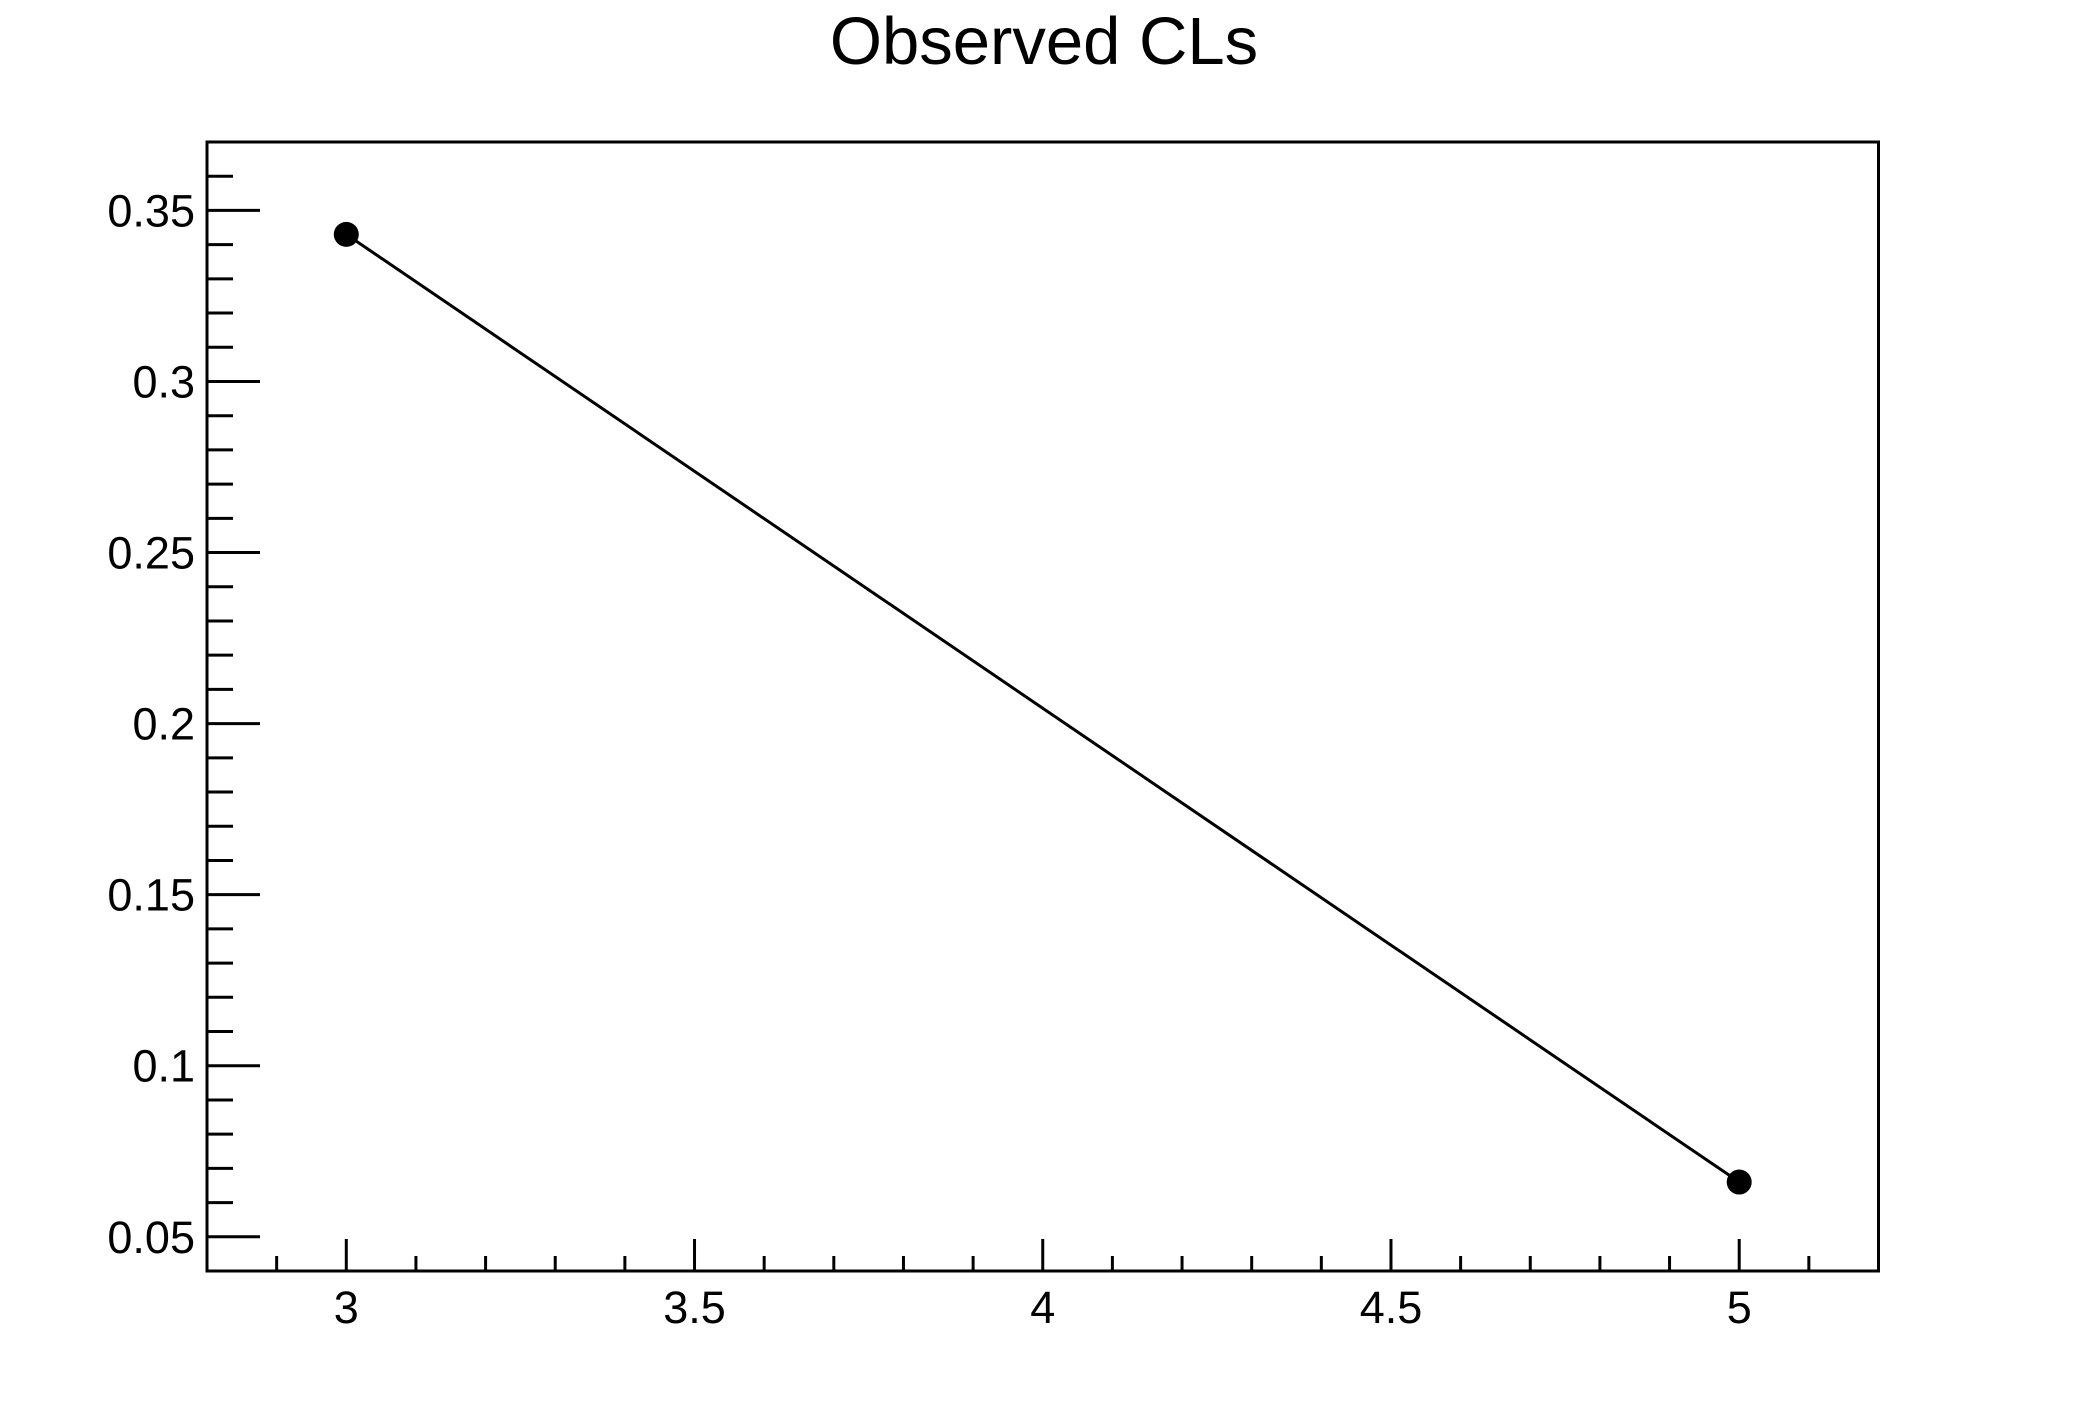  I want to click on y-axis-tick-label: 0.15, so click(151, 895).